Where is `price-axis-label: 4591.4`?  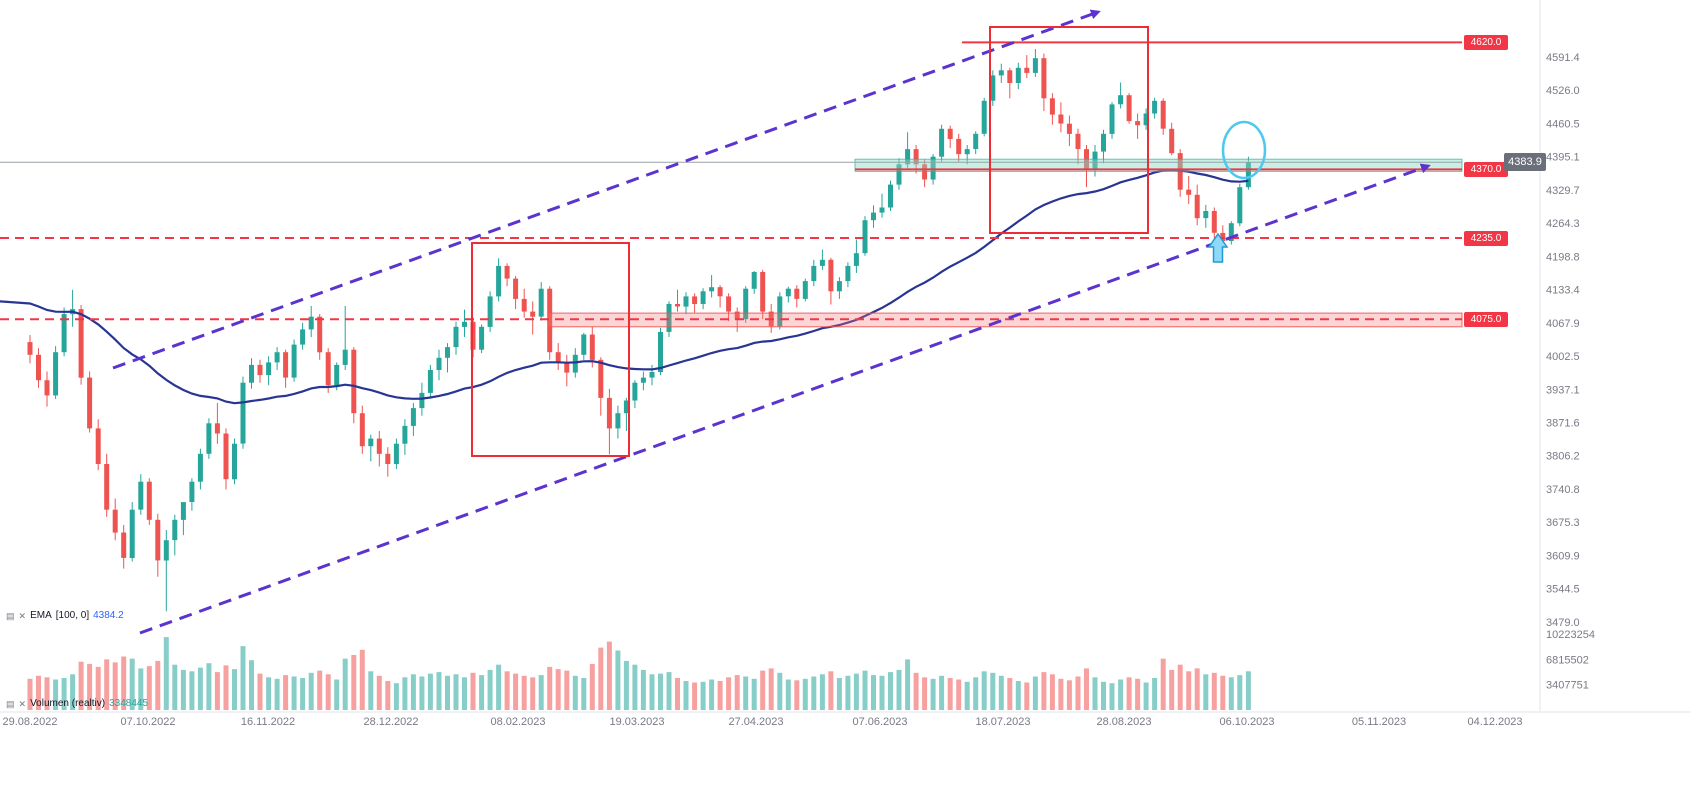 price-axis-label: 4591.4 is located at coordinates (1563, 58).